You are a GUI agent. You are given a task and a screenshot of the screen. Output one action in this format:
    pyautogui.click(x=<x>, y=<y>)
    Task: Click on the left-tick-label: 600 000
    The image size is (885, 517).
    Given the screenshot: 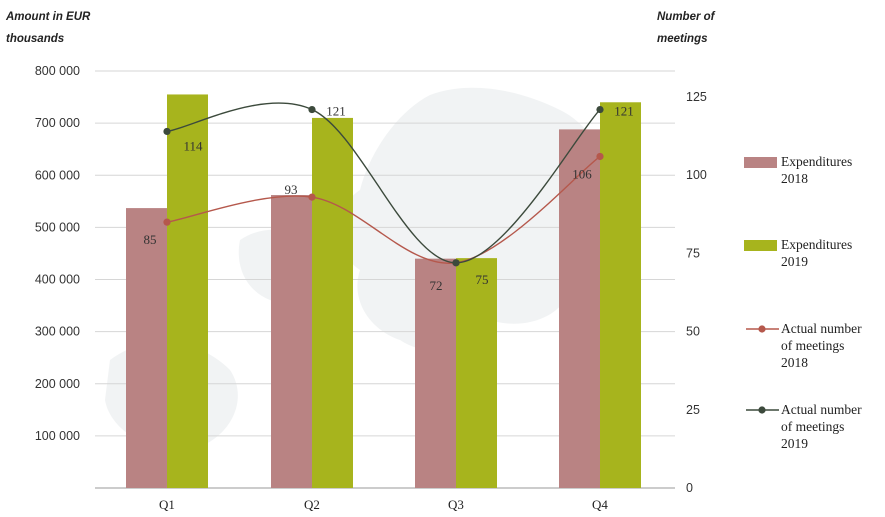 What is the action you would take?
    pyautogui.click(x=57, y=175)
    